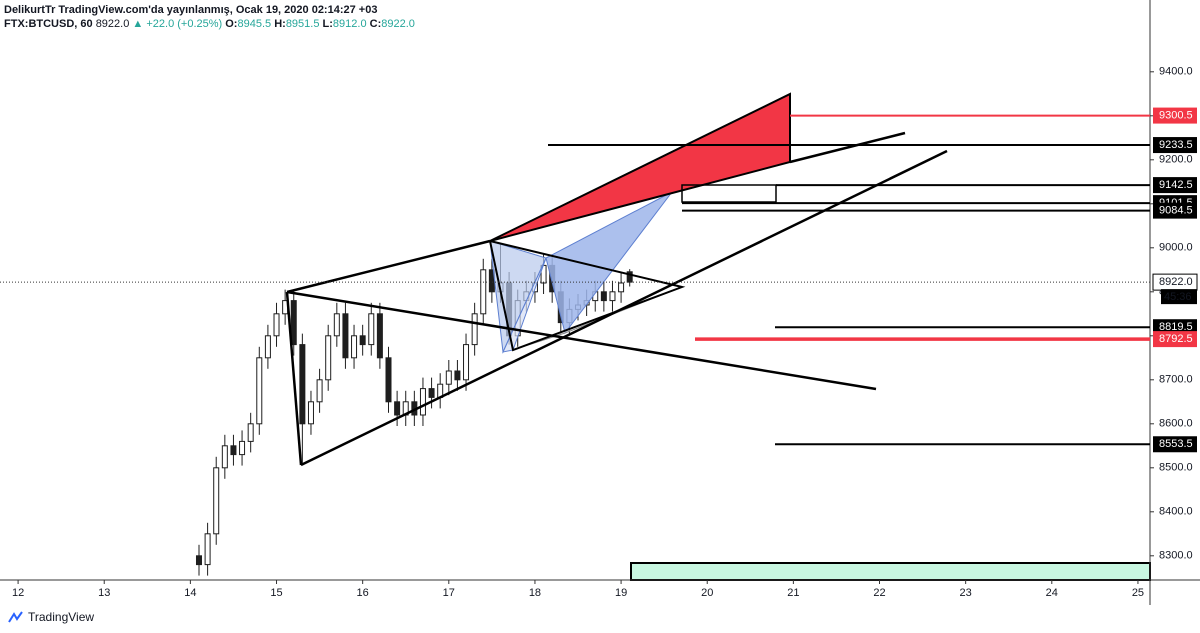  Describe the element at coordinates (15, 617) in the screenshot. I see `brand-logo` at that location.